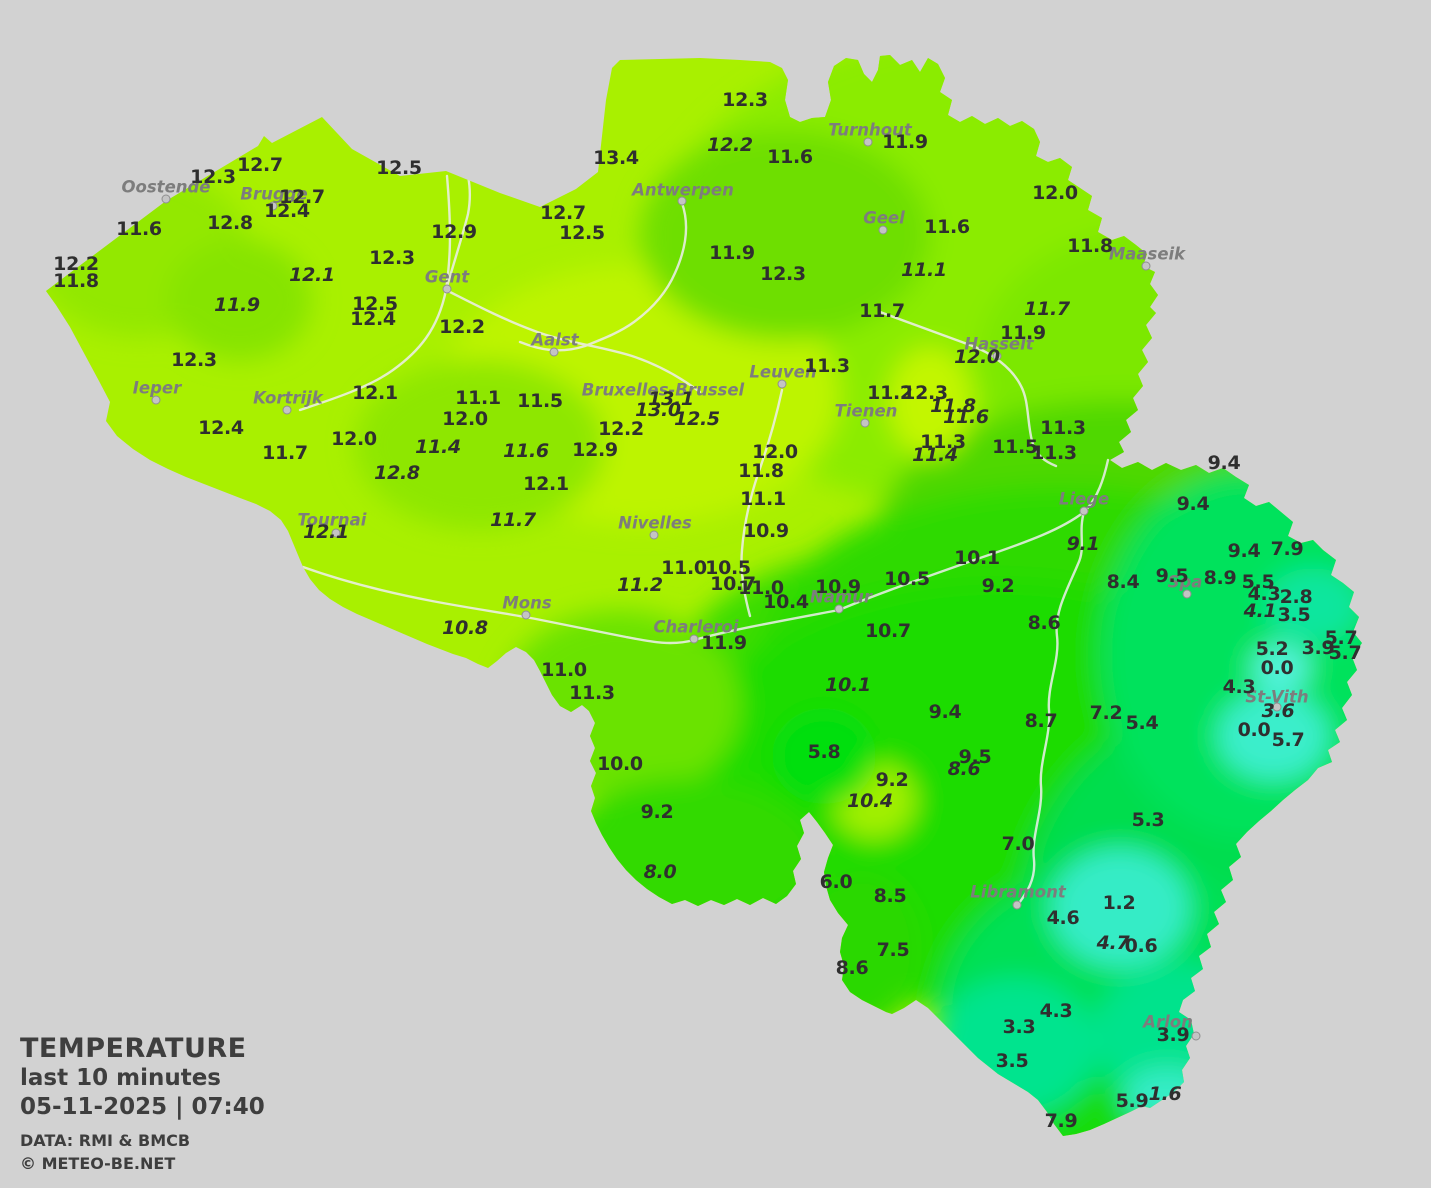 The image size is (1431, 1188). What do you see at coordinates (766, 531) in the screenshot?
I see `temperature-value: 10.9` at bounding box center [766, 531].